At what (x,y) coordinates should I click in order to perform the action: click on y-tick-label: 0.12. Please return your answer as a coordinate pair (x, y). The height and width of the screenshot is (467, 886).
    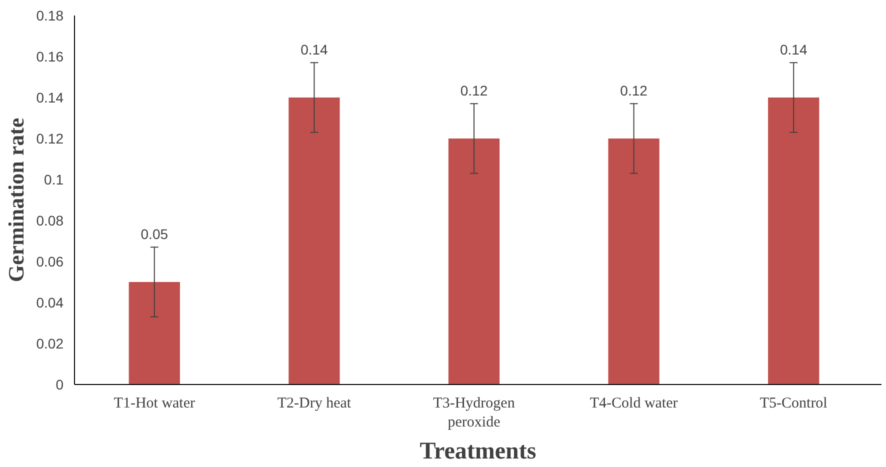
    Looking at the image, I should click on (50, 138).